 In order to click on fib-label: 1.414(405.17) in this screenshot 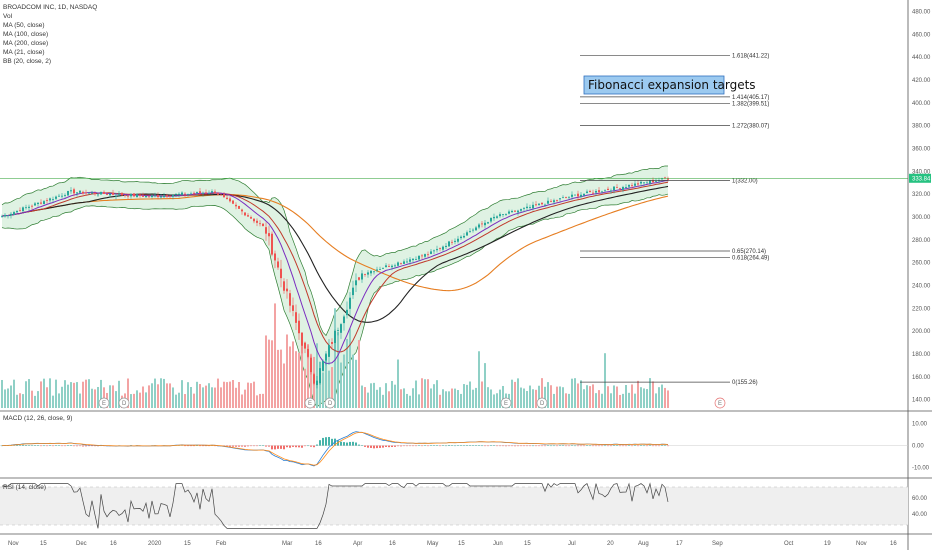, I will do `click(750, 98)`.